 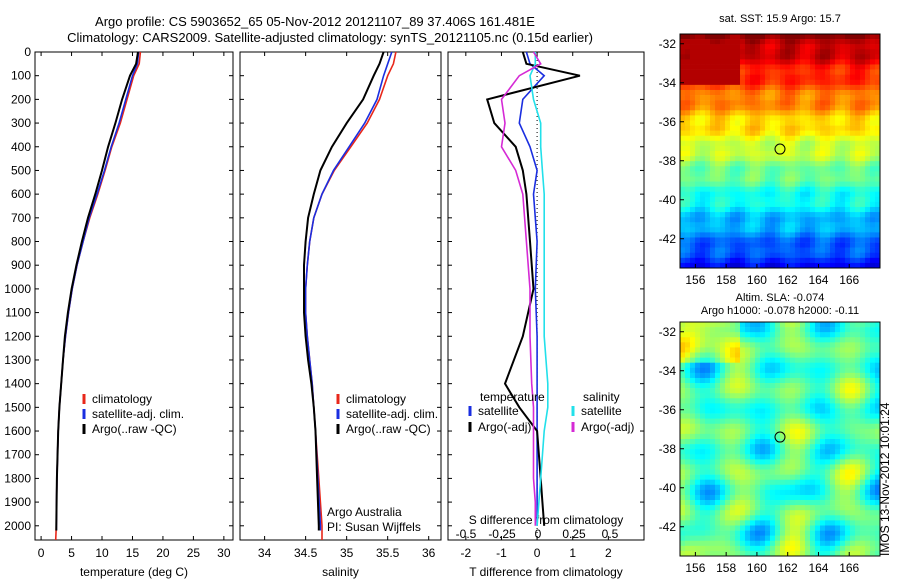 I want to click on x-tick-label: 10, so click(x=102, y=553).